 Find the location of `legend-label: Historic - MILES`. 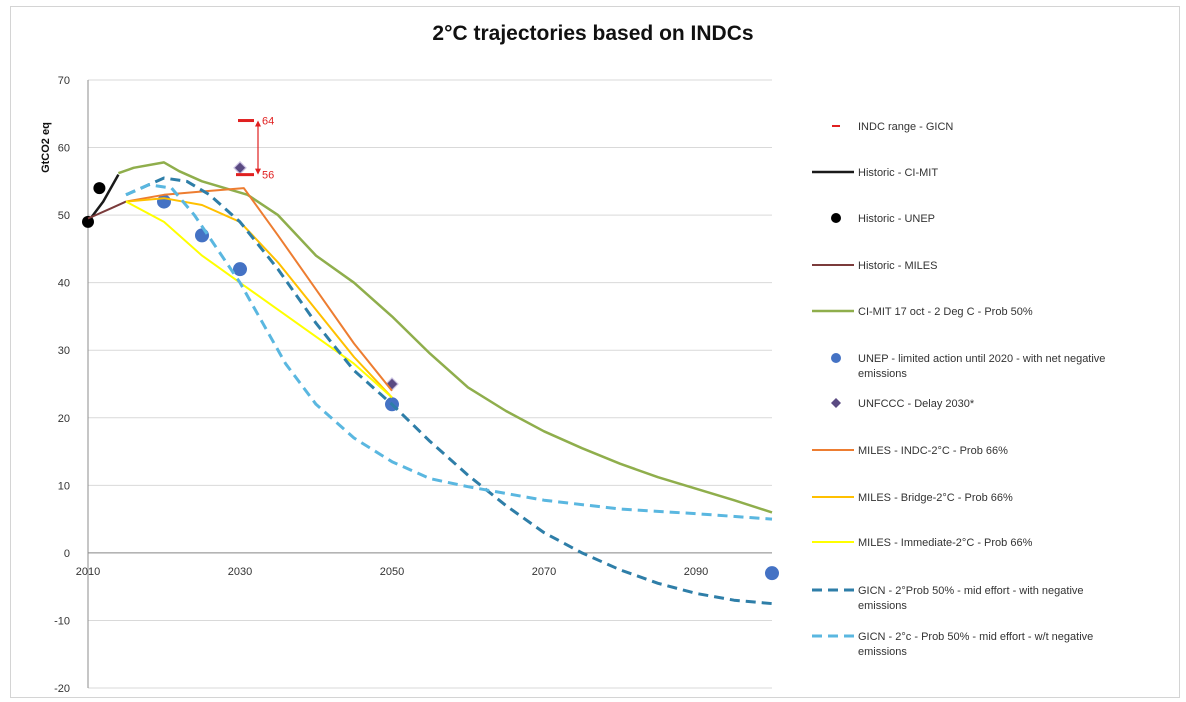

legend-label: Historic - MILES is located at coordinates (897, 266).